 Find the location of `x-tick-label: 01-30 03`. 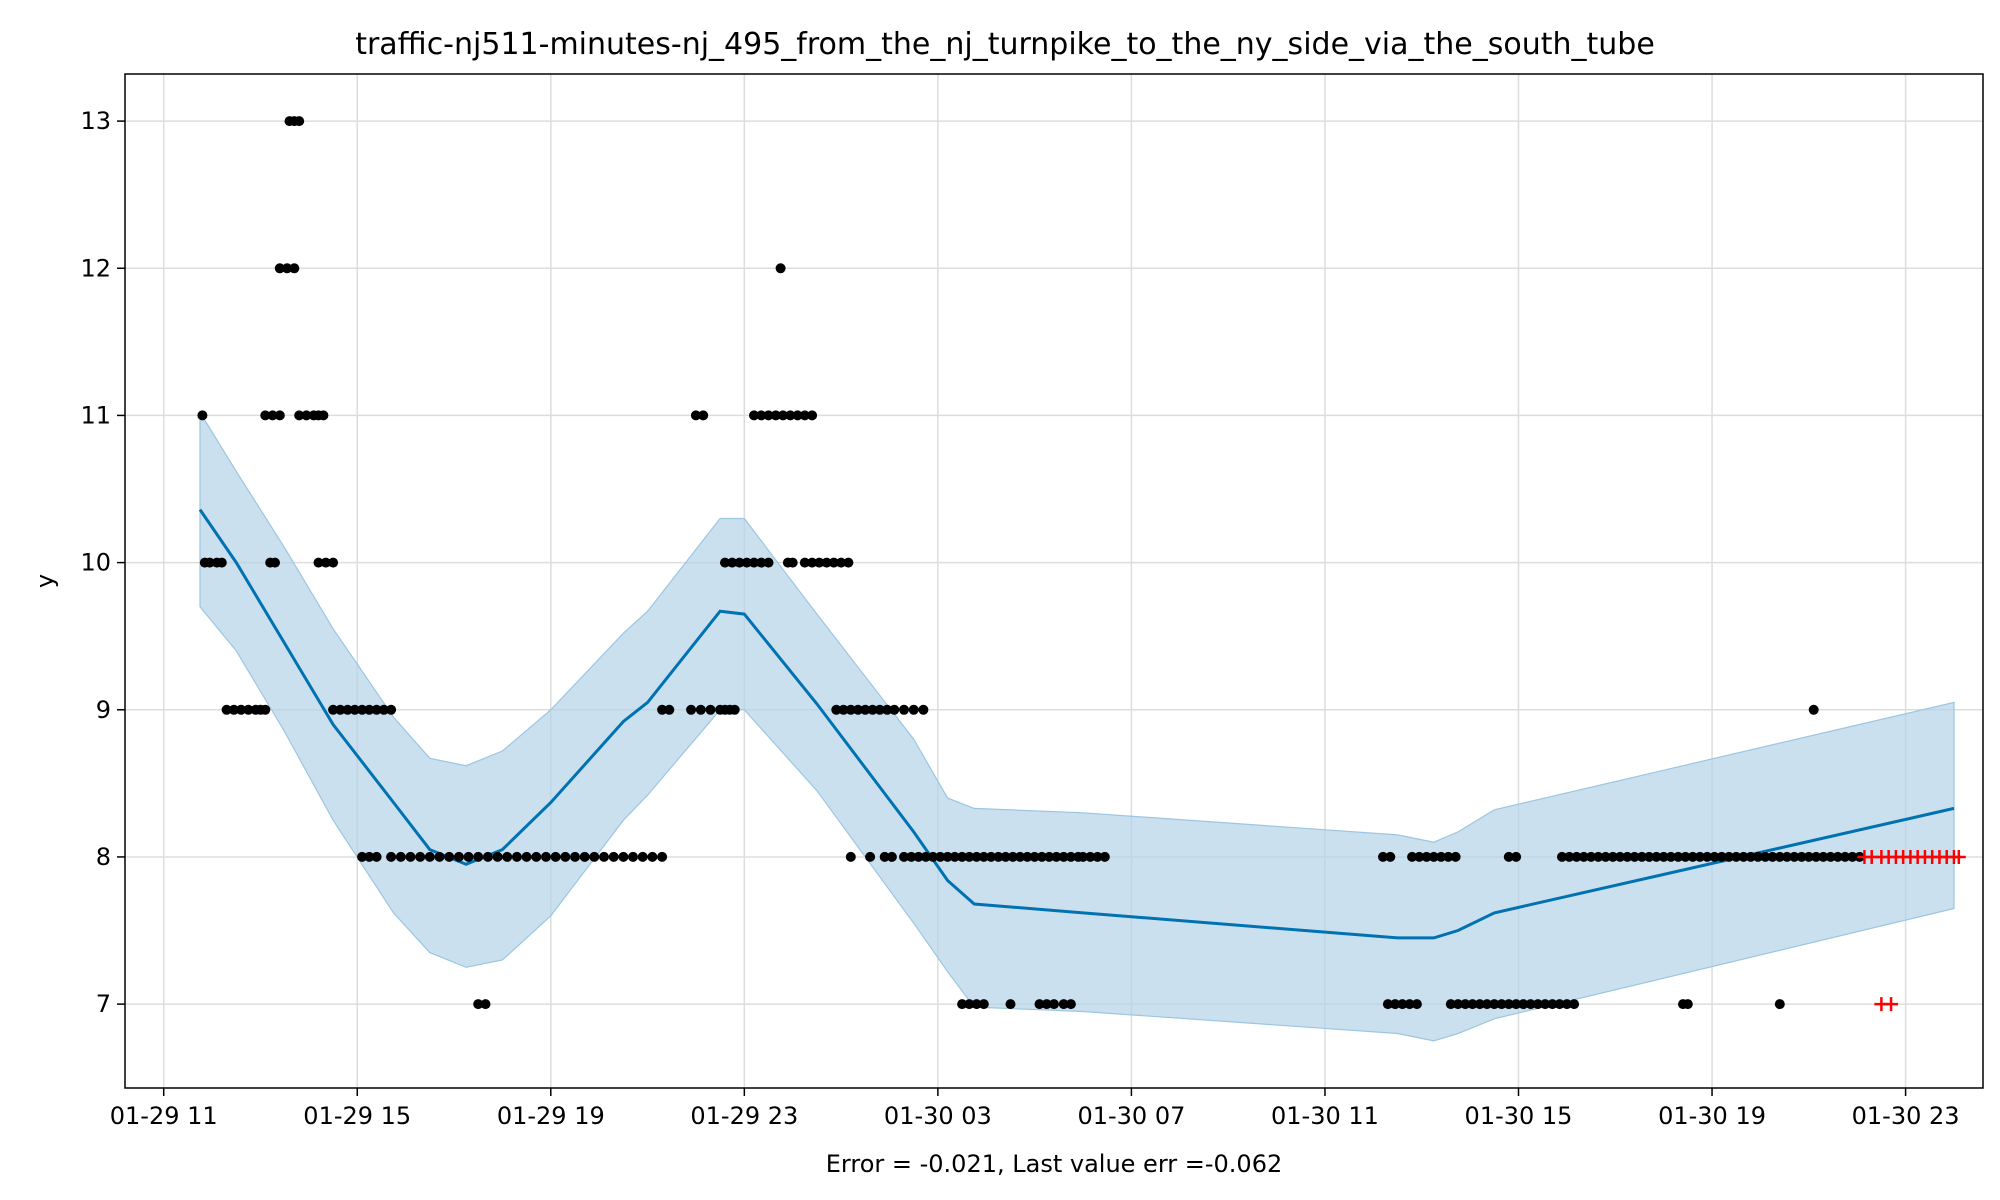

x-tick-label: 01-30 03 is located at coordinates (938, 1116).